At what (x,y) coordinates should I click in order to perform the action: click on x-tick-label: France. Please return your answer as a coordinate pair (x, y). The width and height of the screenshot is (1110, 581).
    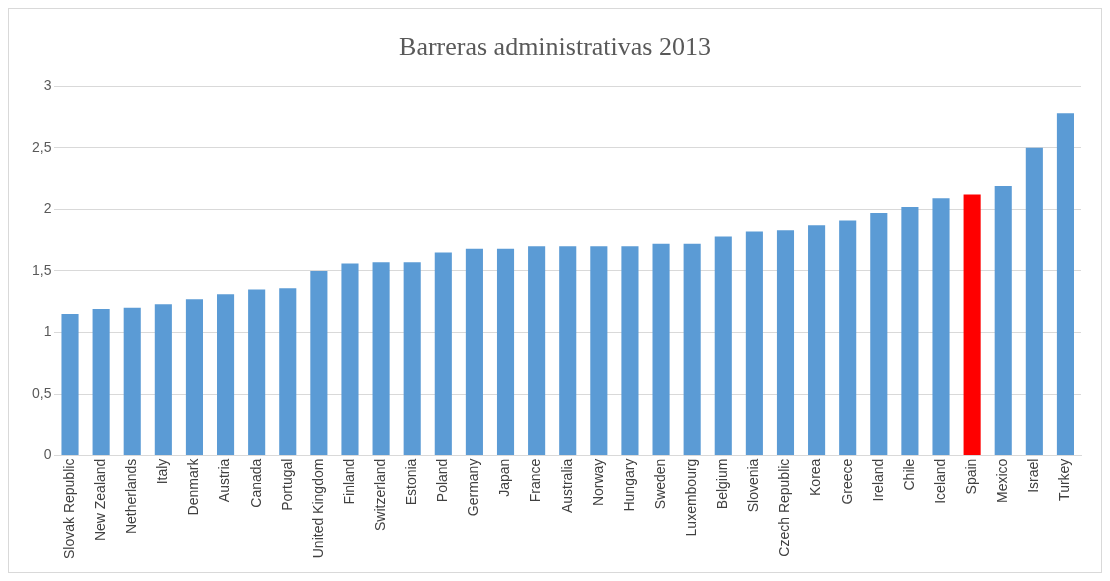
    Looking at the image, I should click on (535, 480).